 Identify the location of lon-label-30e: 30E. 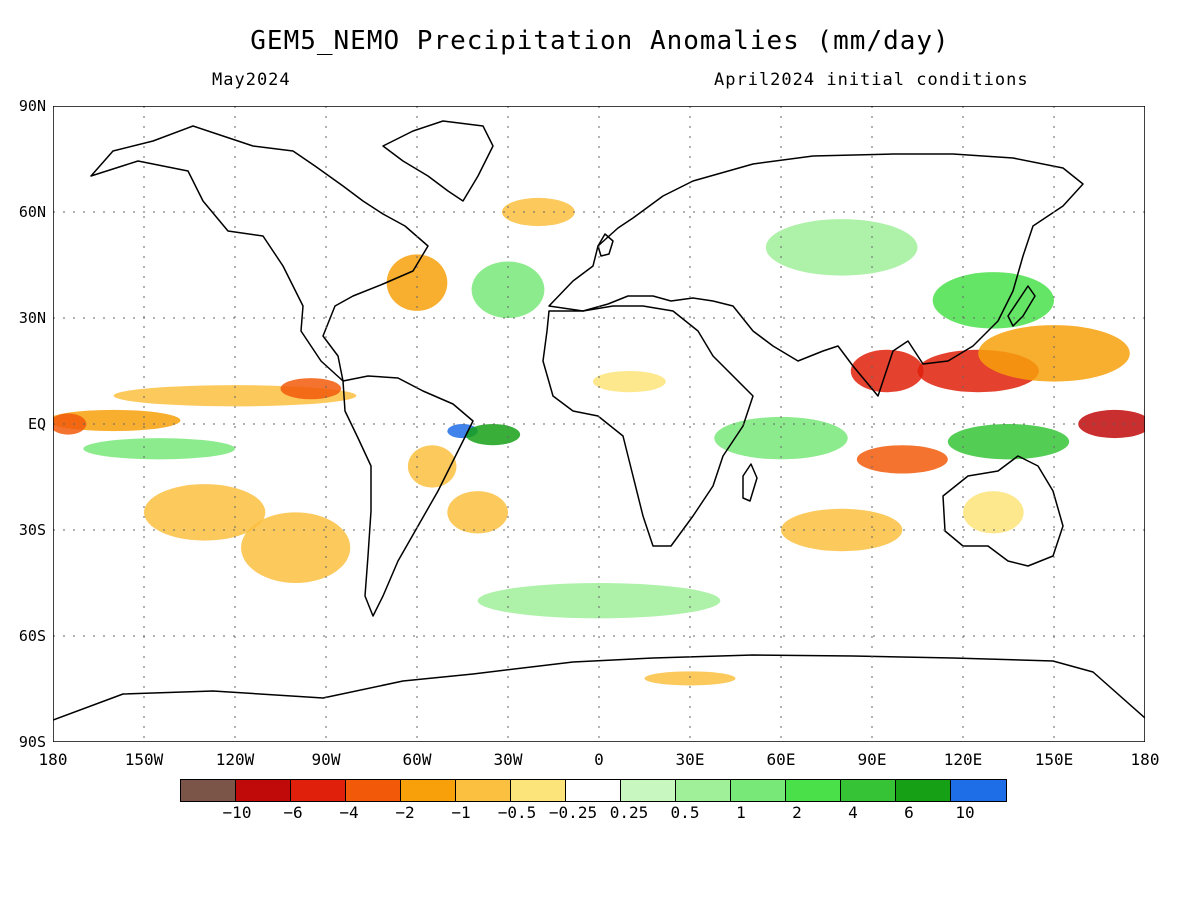
(690, 759).